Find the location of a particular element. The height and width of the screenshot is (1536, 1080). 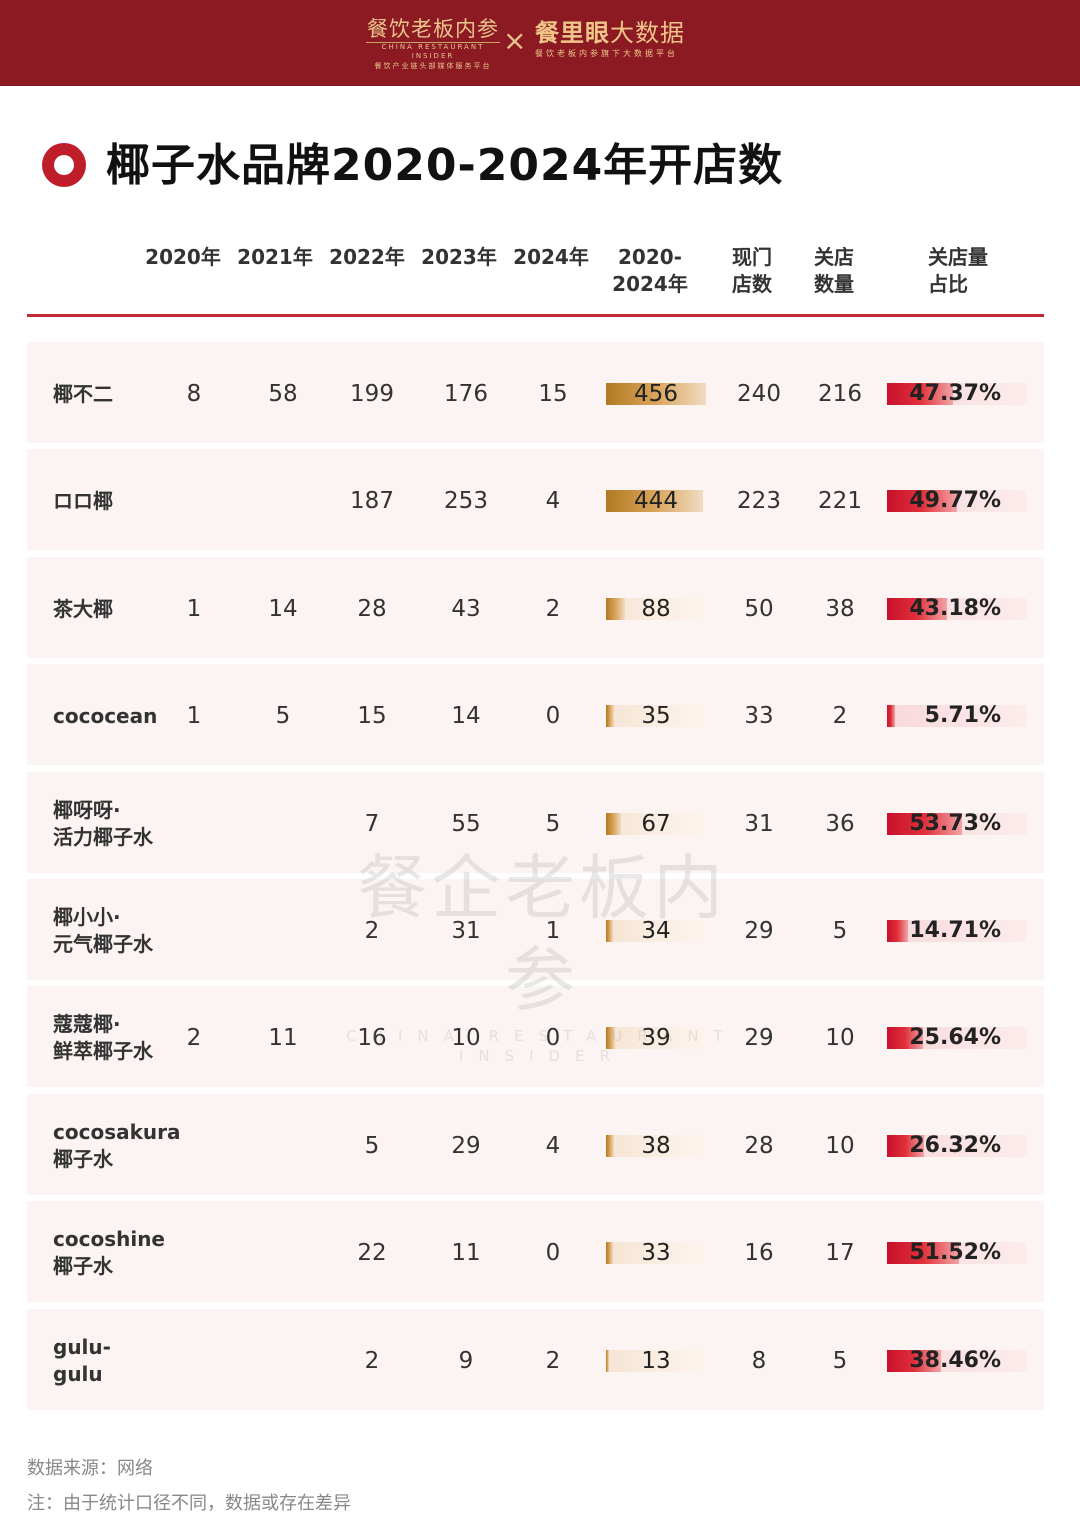

brand-name: 蔻蔻椰· 鲜萃椰子水 is located at coordinates (103, 1037).